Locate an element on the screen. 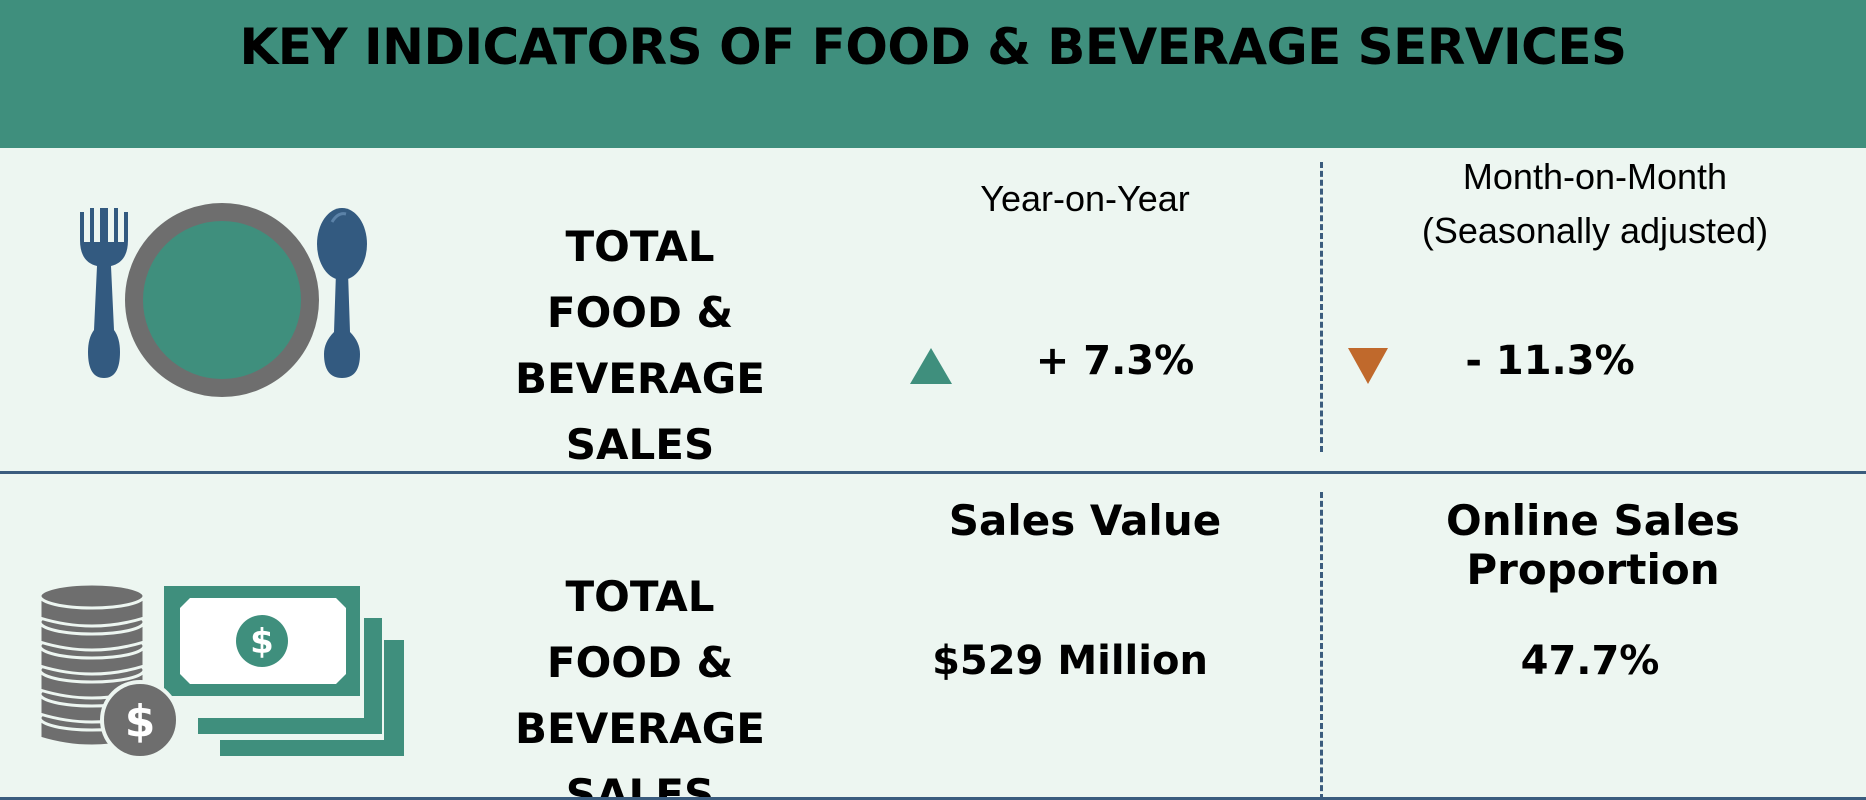 Image resolution: width=1866 pixels, height=800 pixels. mom-label-line1: Month-on-Month is located at coordinates (1595, 176).